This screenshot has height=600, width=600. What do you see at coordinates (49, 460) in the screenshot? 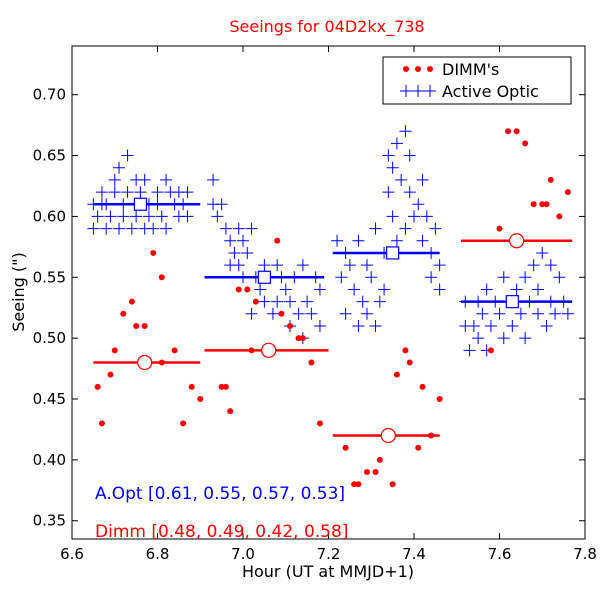
I see `y-tick-label: 0.40` at bounding box center [49, 460].